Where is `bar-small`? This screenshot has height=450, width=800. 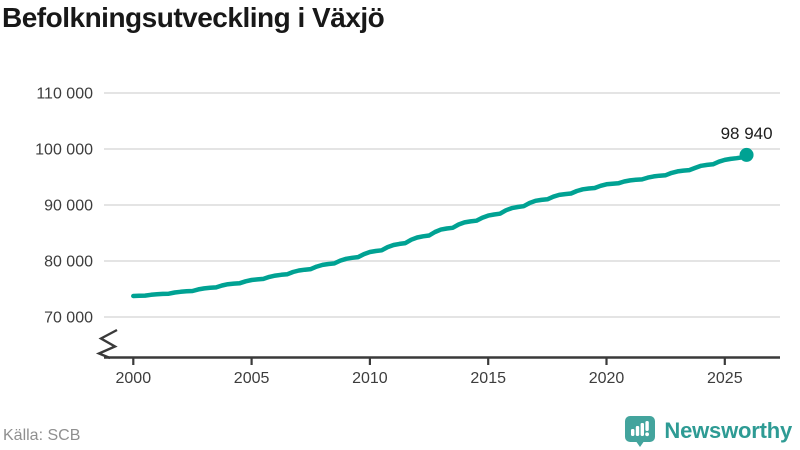 bar-small is located at coordinates (633, 432).